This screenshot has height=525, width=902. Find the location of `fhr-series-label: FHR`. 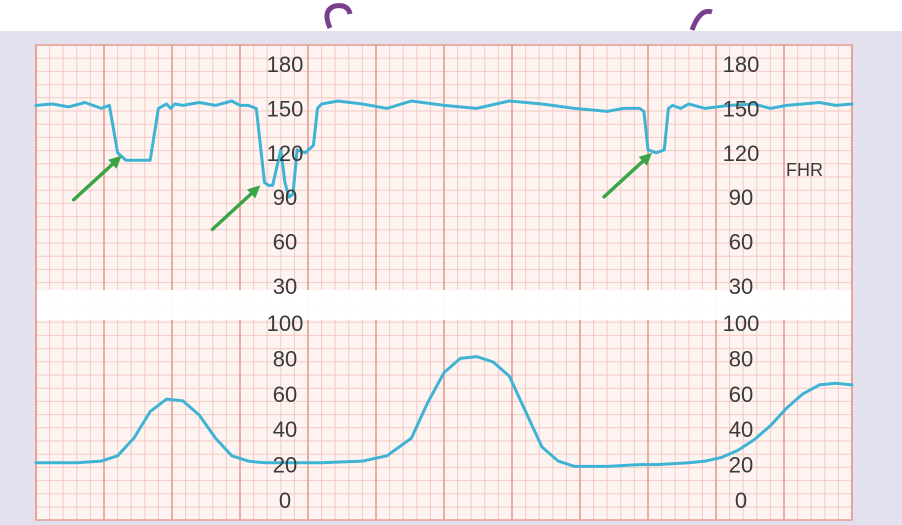

fhr-series-label: FHR is located at coordinates (804, 170).